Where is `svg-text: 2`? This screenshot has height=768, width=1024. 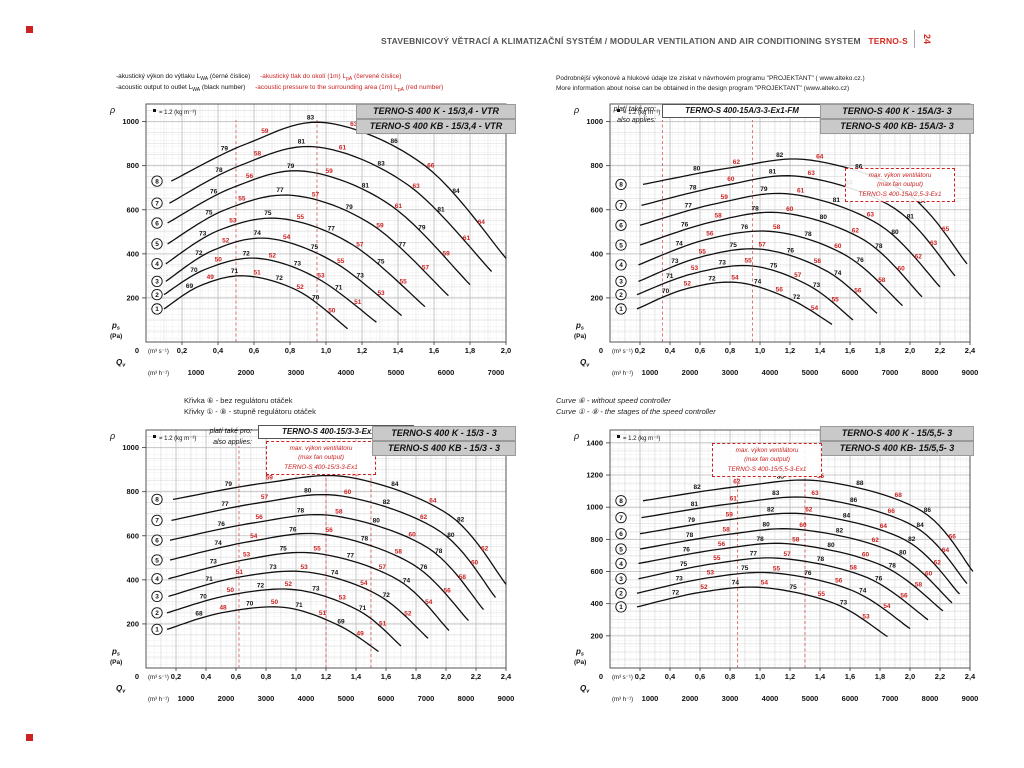 svg-text: 2 is located at coordinates (621, 594).